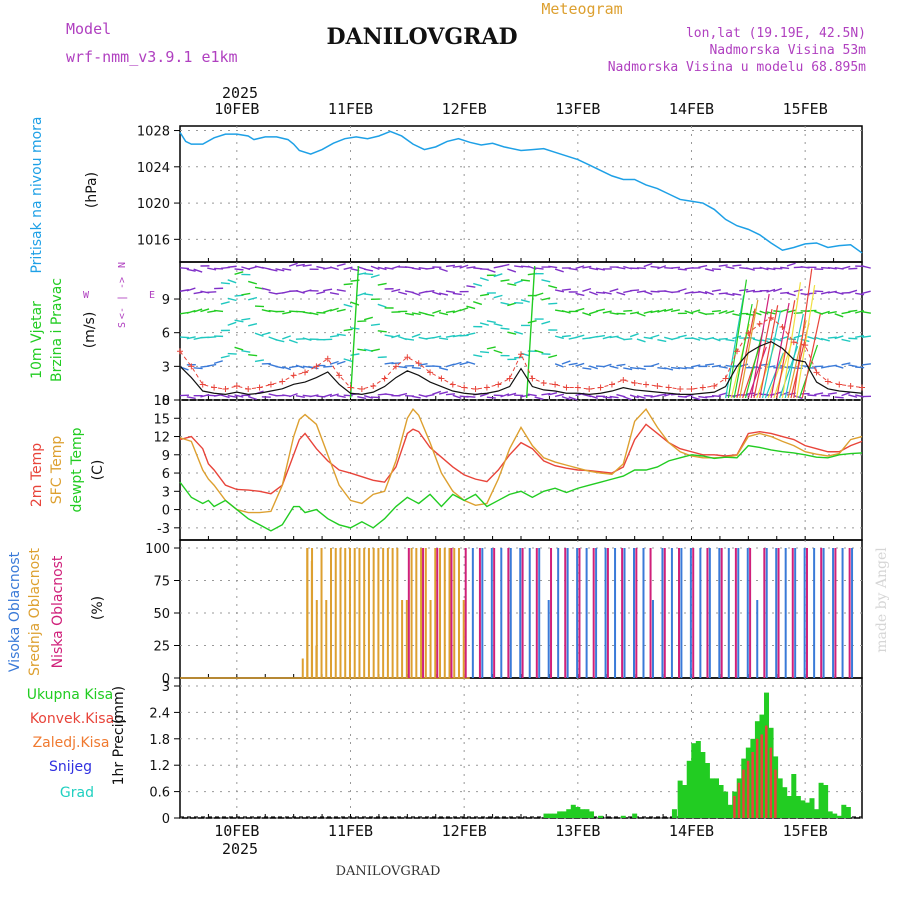 Image resolution: width=900 pixels, height=900 pixels. I want to click on wind-arrows, so click(525, 331).